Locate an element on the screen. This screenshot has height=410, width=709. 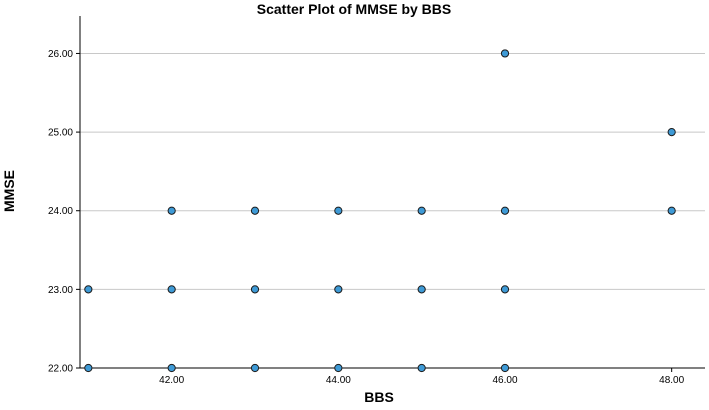
chart-title: Scatter Plot of MMSE by BBS is located at coordinates (354, 9).